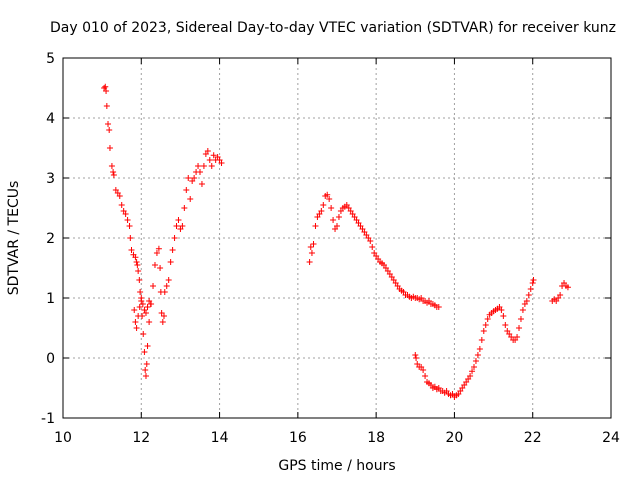 The height and width of the screenshot is (480, 640). Describe the element at coordinates (376, 438) in the screenshot. I see `x-tick-label: 18` at that location.